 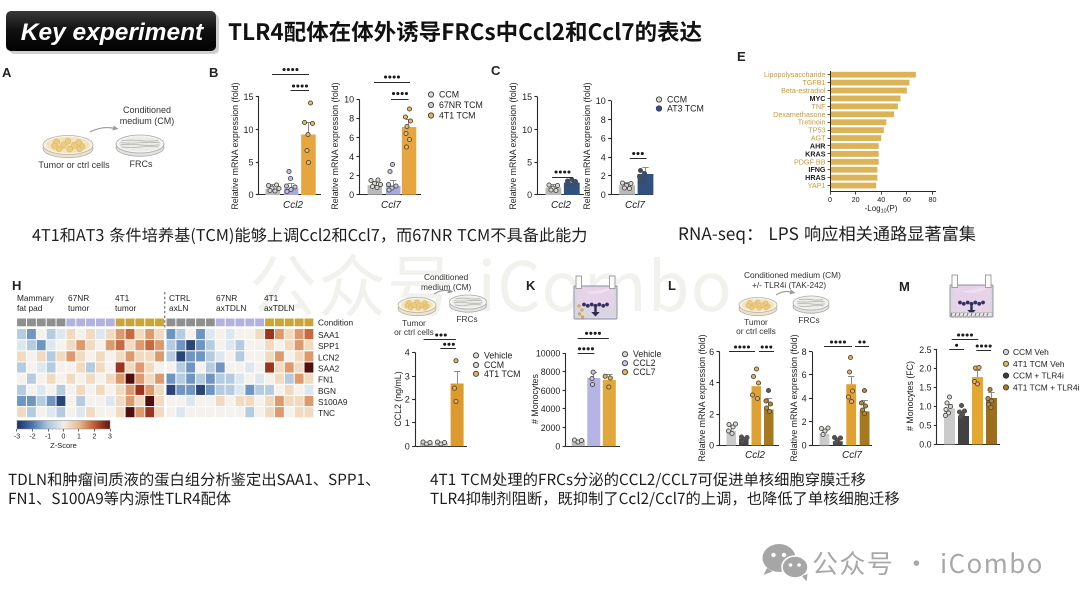 What do you see at coordinates (672, 285) in the screenshot?
I see `svg-text: L` at bounding box center [672, 285].